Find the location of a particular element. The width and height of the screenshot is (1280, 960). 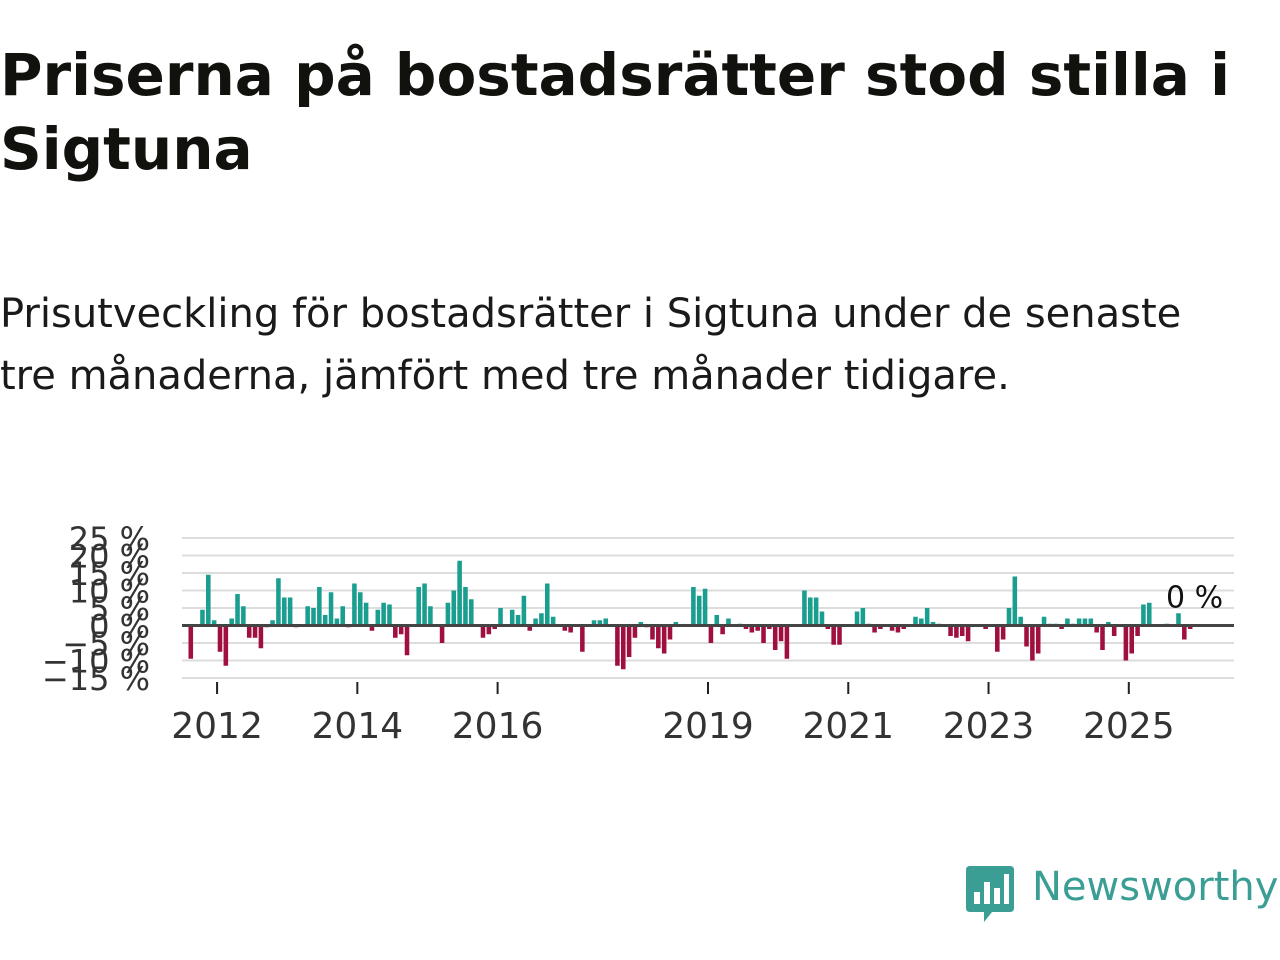

last-value-annotation: 0 % is located at coordinates (1194, 598).